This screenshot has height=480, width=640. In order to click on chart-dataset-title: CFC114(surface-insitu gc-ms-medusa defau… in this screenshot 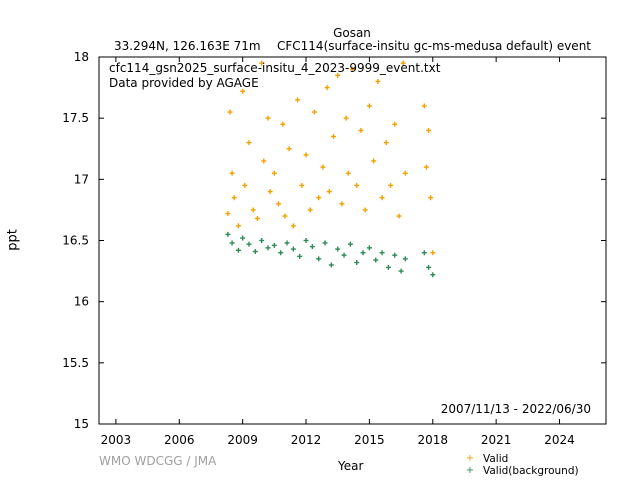, I will do `click(434, 46)`.